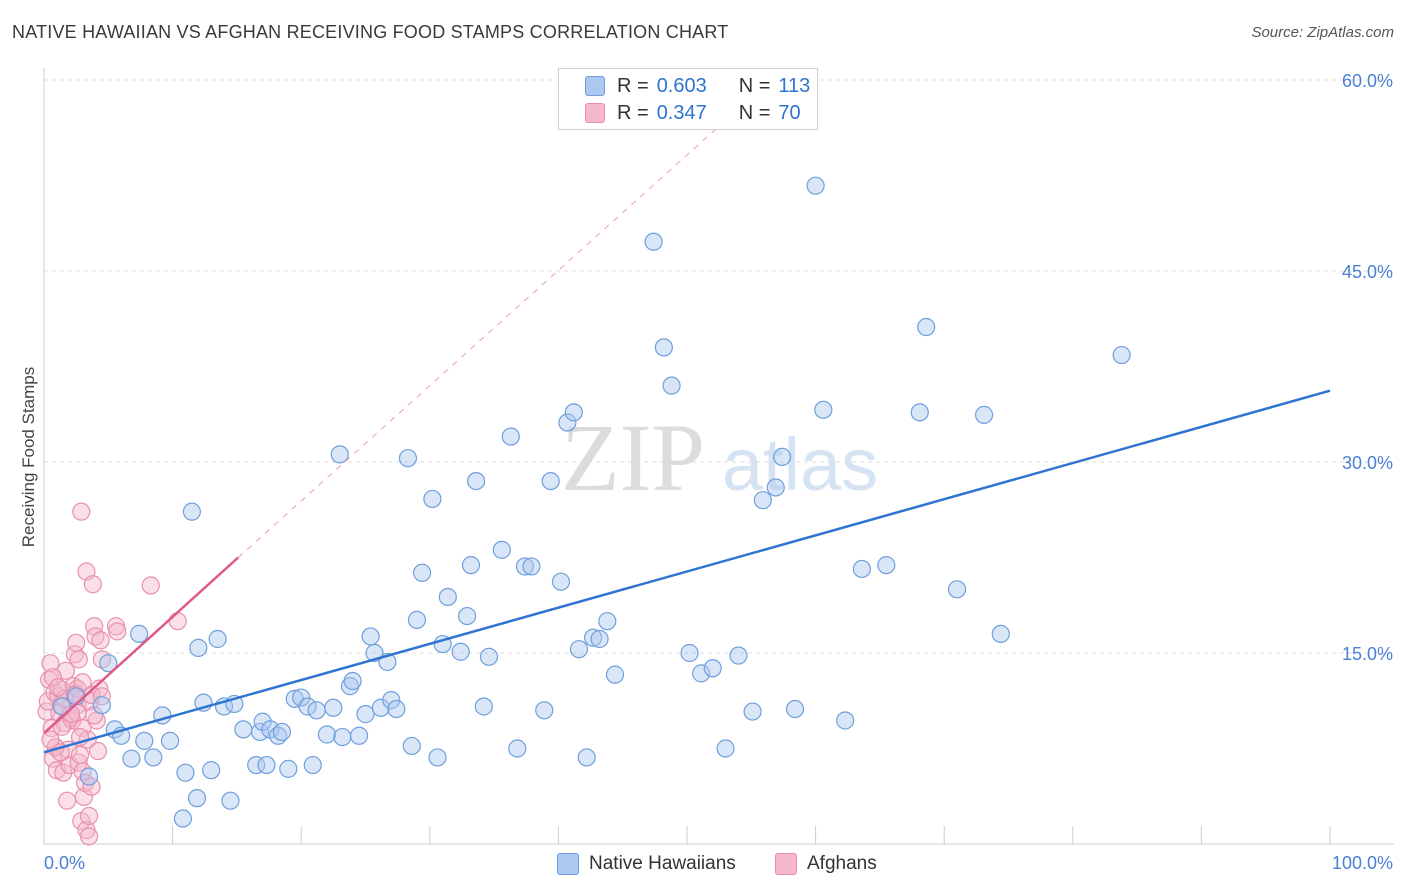  Describe the element at coordinates (842, 863) in the screenshot. I see `bottom-legend-label: Afghans` at that location.